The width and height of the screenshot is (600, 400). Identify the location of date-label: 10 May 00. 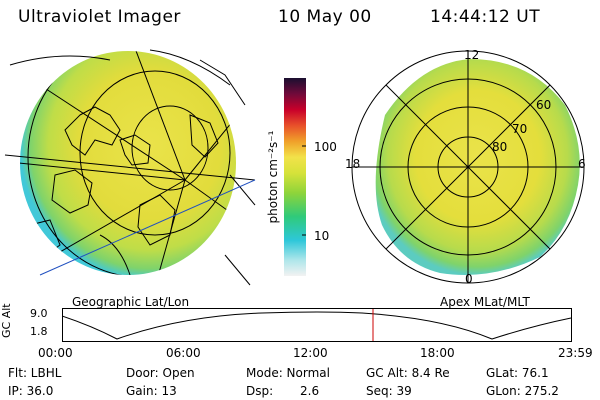
(325, 17).